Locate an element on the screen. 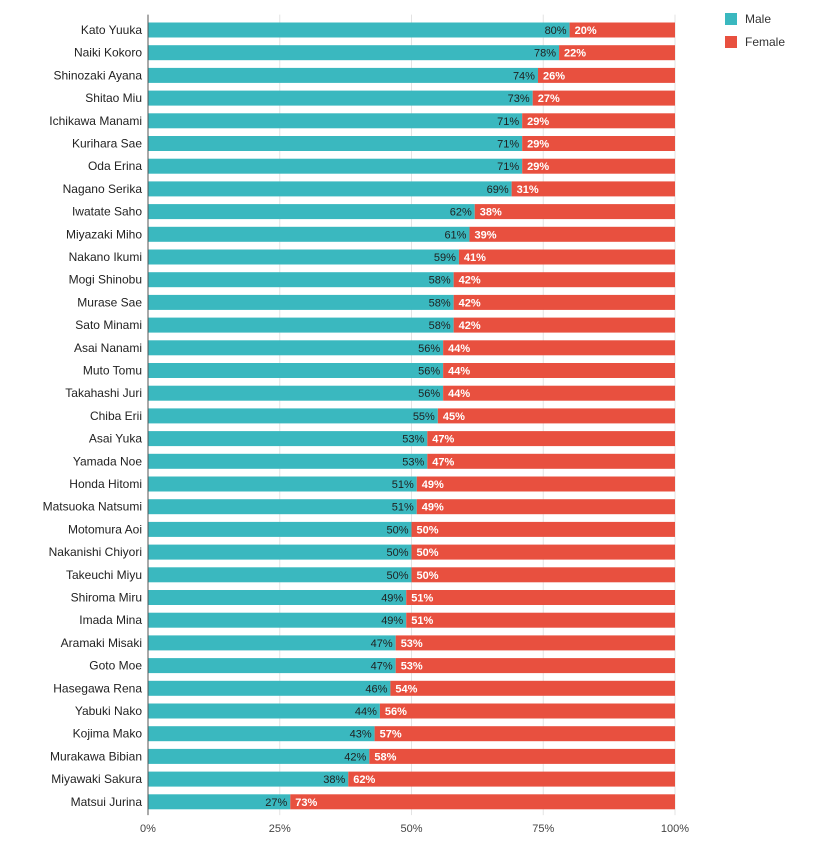 This screenshot has height=849, width=824. category-label: Ichikawa Manami is located at coordinates (95, 121).